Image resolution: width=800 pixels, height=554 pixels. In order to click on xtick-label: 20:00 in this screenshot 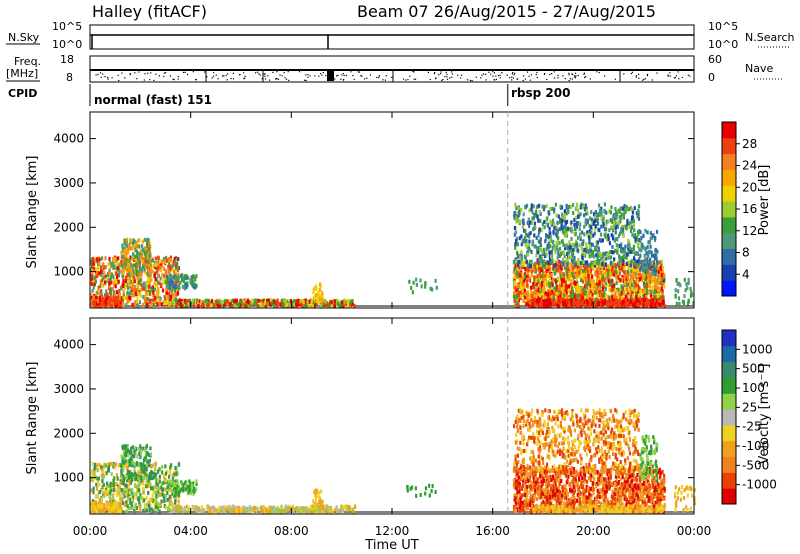, I will do `click(593, 531)`.